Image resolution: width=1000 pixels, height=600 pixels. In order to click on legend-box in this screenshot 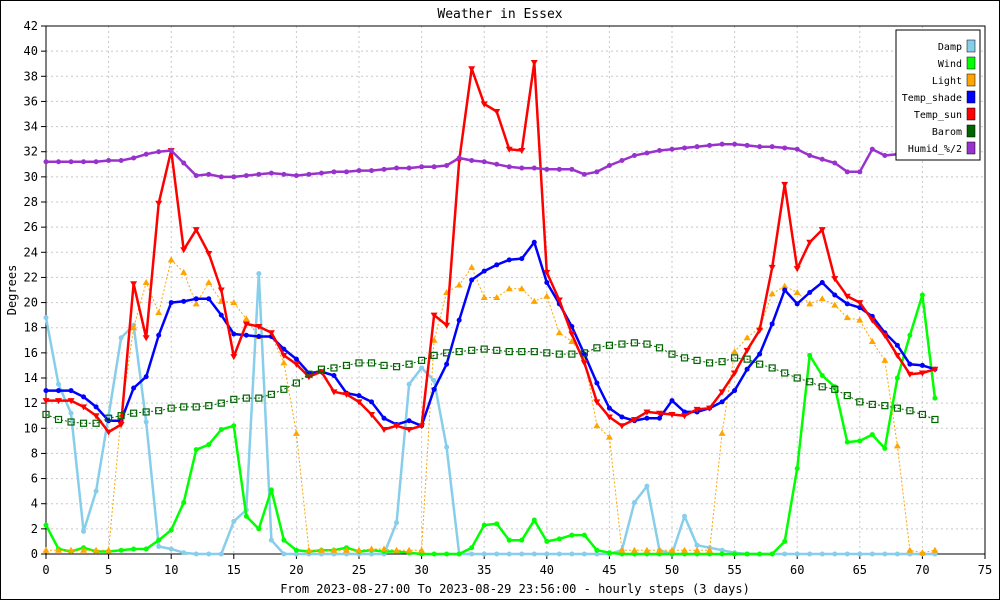, I will do `click(938, 95)`.